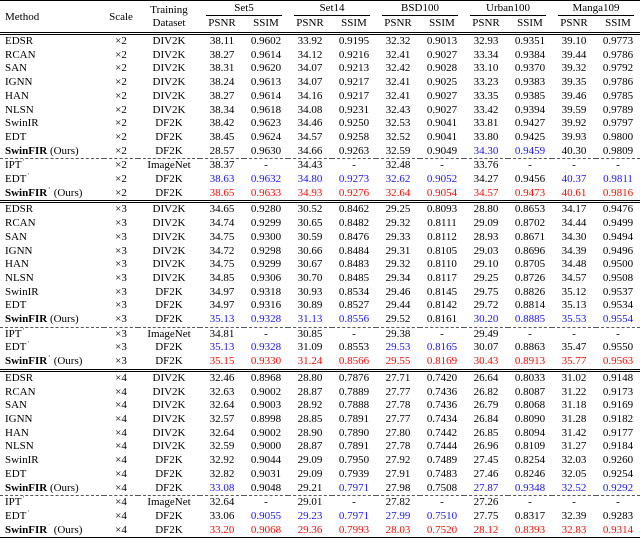  I want to click on value-cell: 0.9318, so click(266, 291).